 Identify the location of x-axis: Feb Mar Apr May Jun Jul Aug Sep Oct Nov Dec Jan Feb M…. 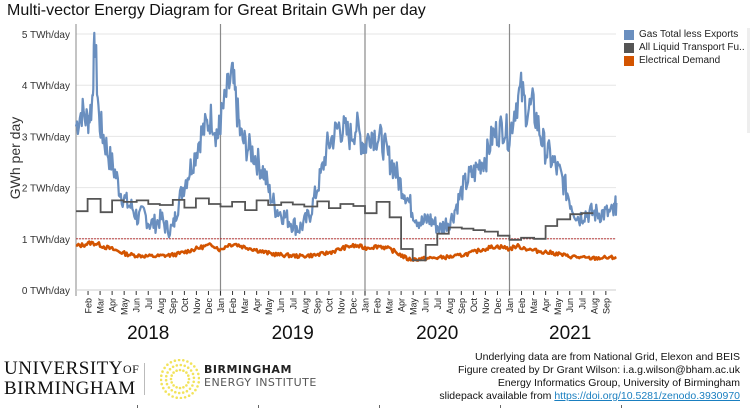
(347, 317).